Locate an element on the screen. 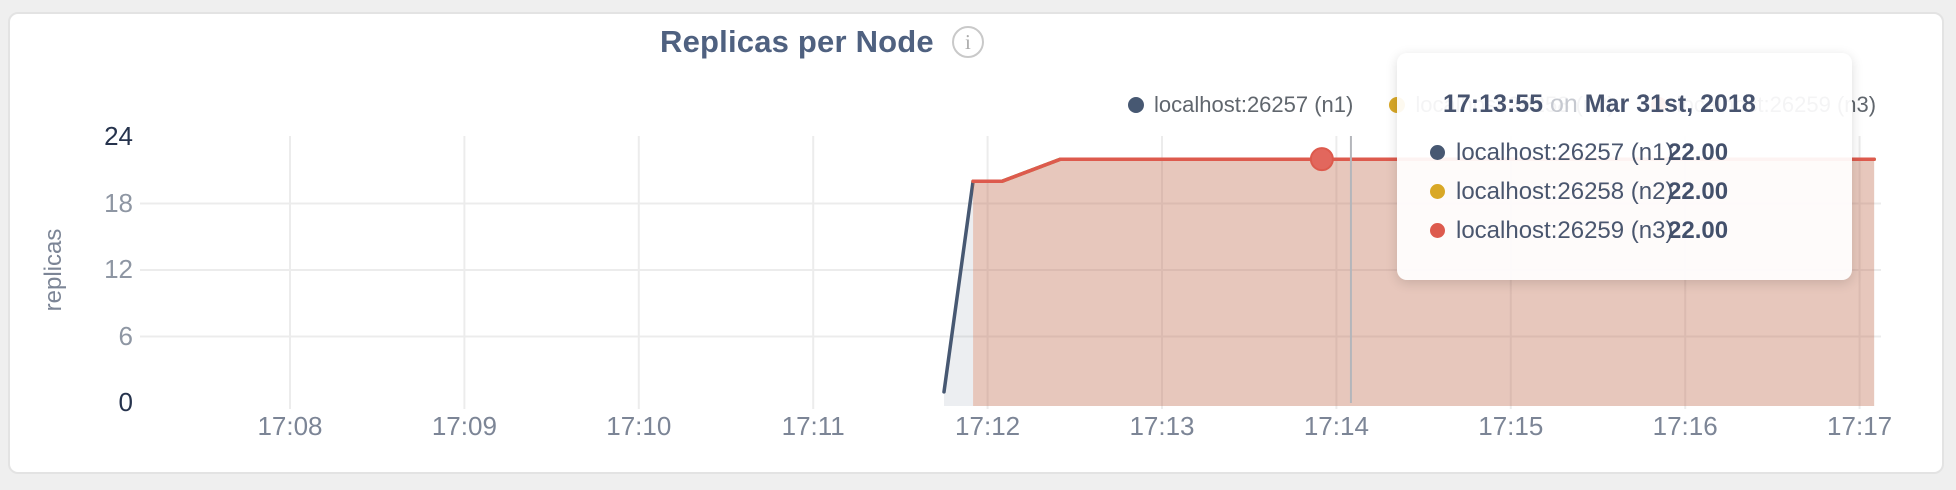  info-icon: i is located at coordinates (967, 42).